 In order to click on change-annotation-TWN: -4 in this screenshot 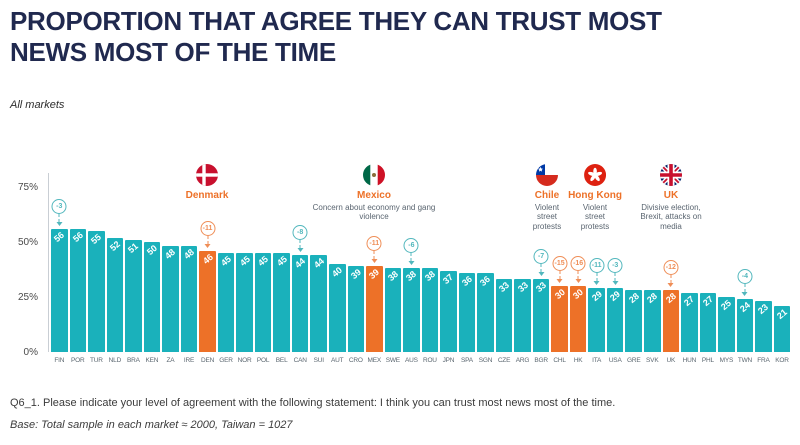, I will do `click(745, 283)`.